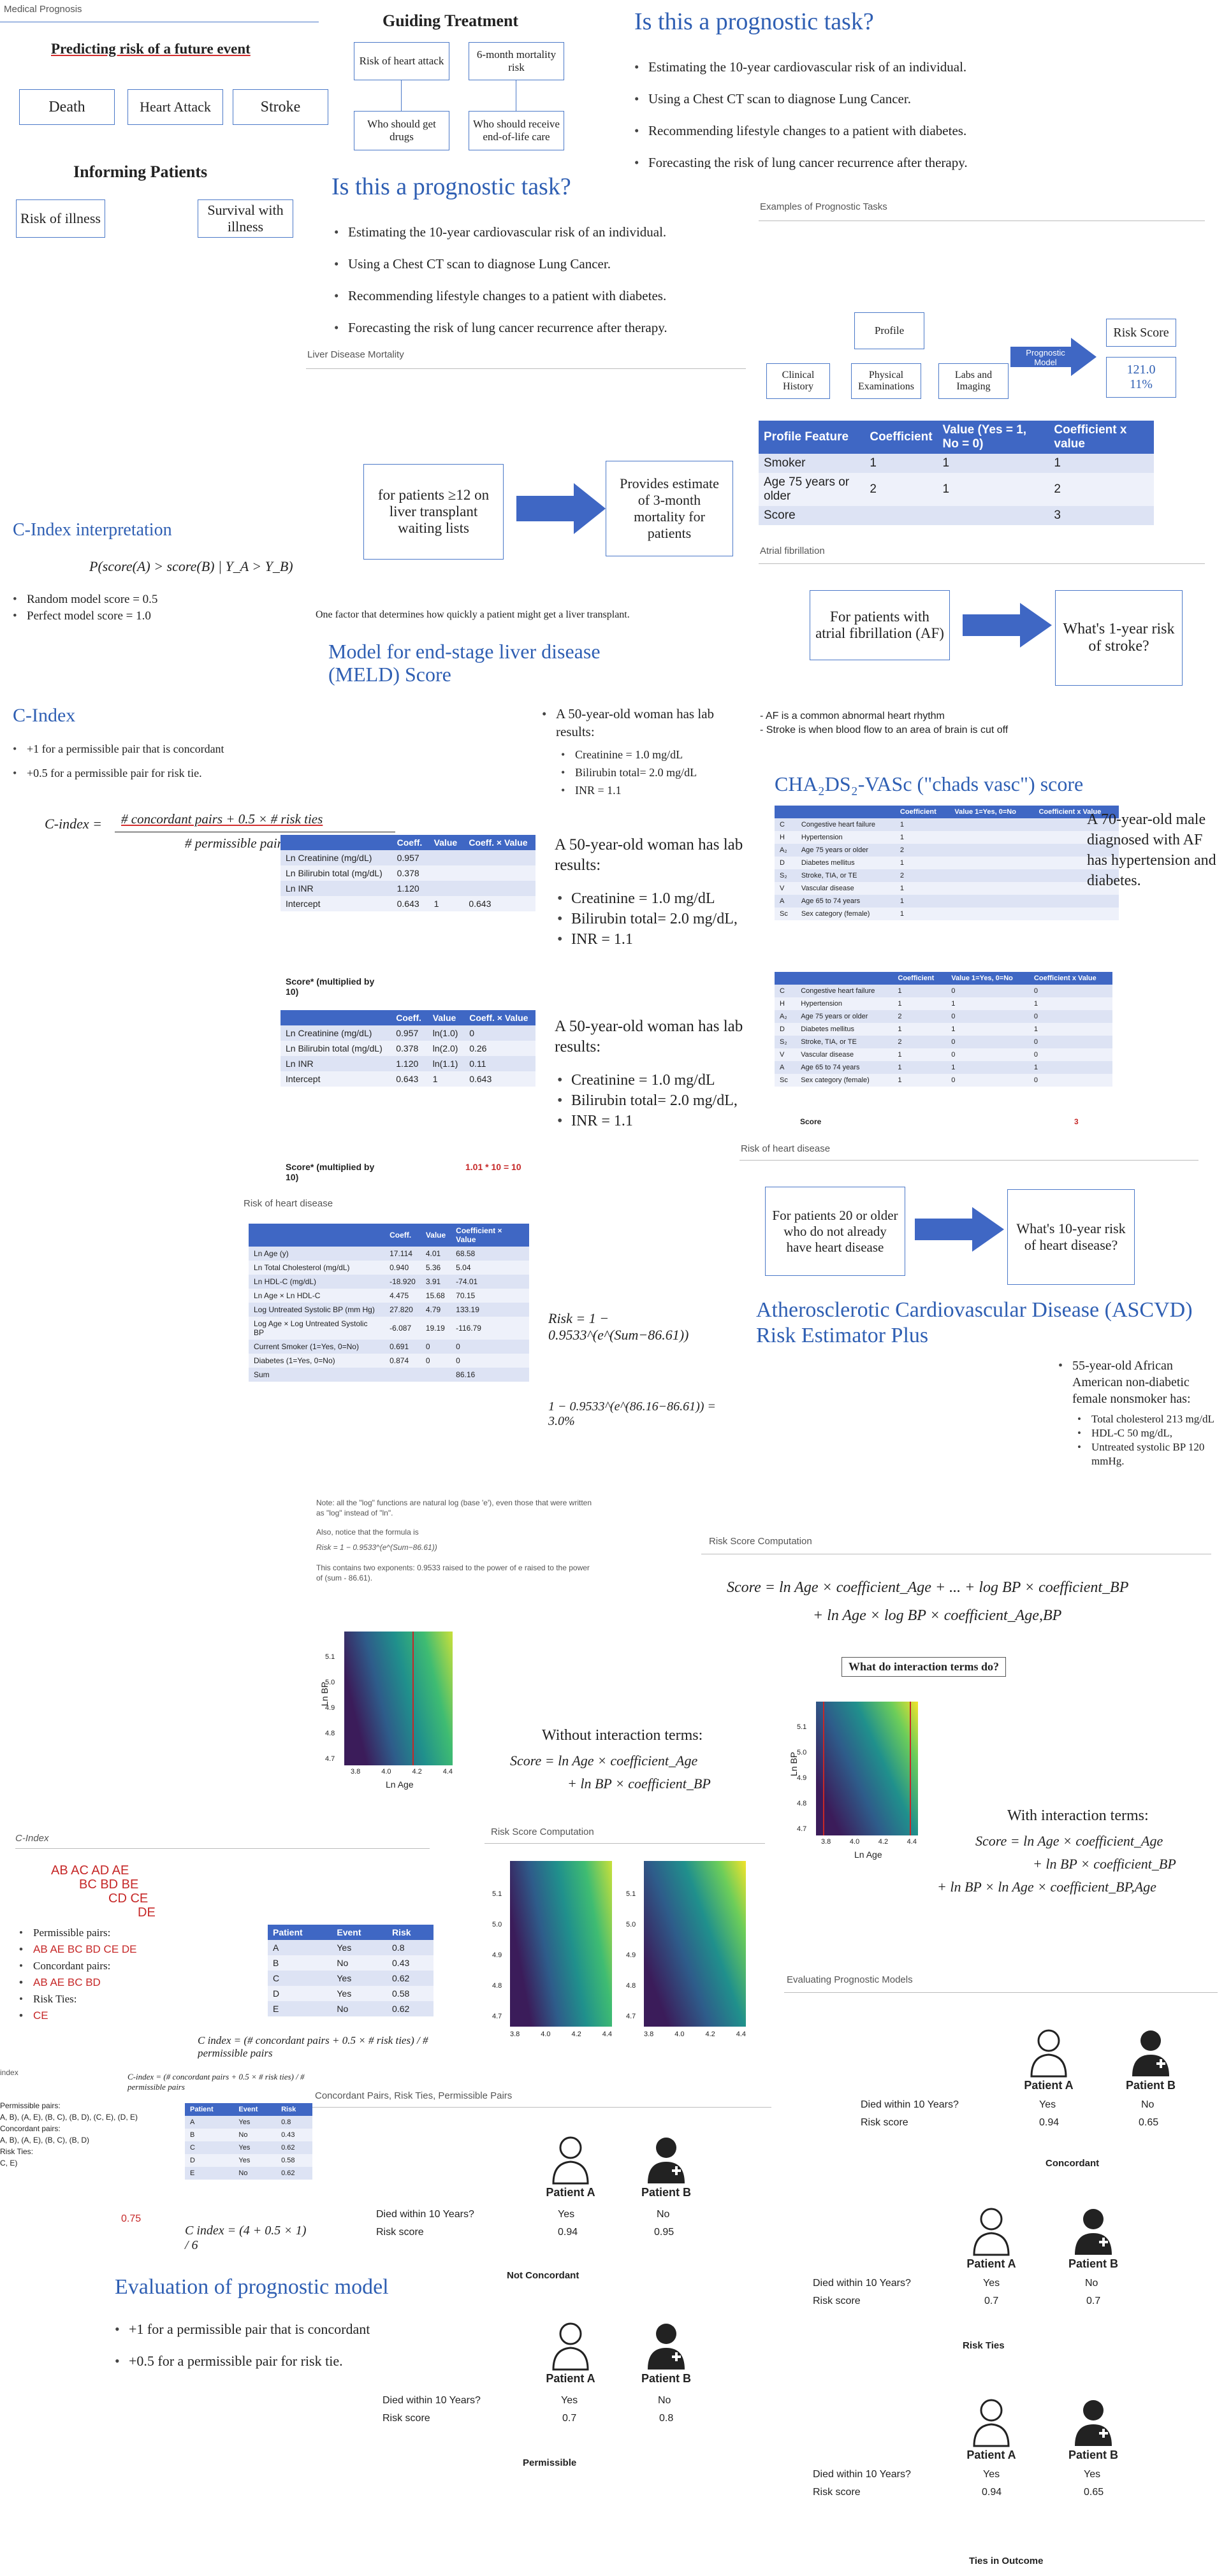 The width and height of the screenshot is (1224, 2576). I want to click on table-row: Ln Creatinine (mg/dL) 0.957, so click(408, 857).